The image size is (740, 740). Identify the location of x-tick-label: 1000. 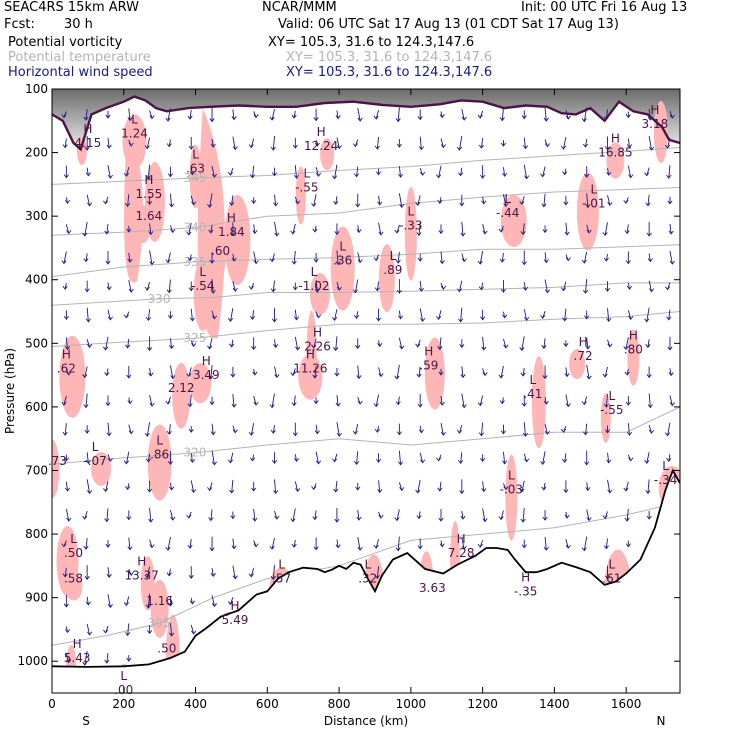
(411, 704).